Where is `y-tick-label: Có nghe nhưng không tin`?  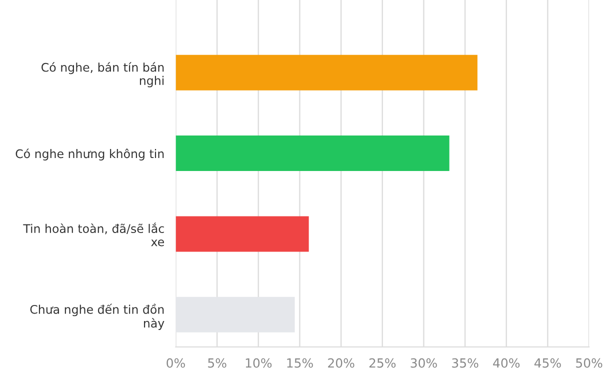 y-tick-label: Có nghe nhưng không tin is located at coordinates (90, 154).